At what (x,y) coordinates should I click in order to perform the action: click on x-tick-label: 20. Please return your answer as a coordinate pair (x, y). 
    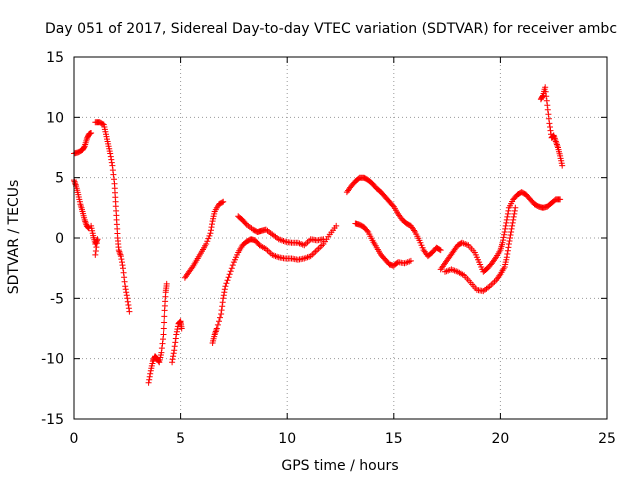
    Looking at the image, I should click on (500, 439).